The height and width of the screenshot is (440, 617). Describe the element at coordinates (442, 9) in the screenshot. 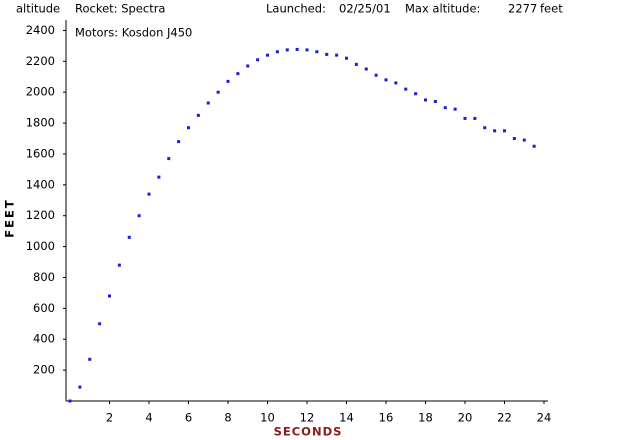

I see `header-label: Max altitude:` at that location.